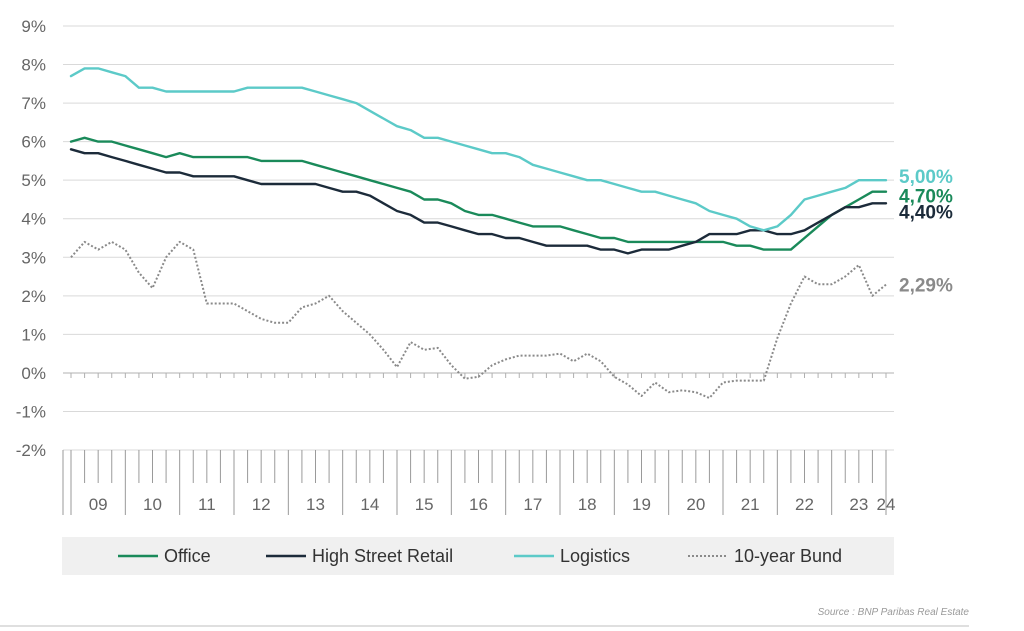 The width and height of the screenshot is (1024, 631). What do you see at coordinates (695, 504) in the screenshot?
I see `x-tick-label: 20` at bounding box center [695, 504].